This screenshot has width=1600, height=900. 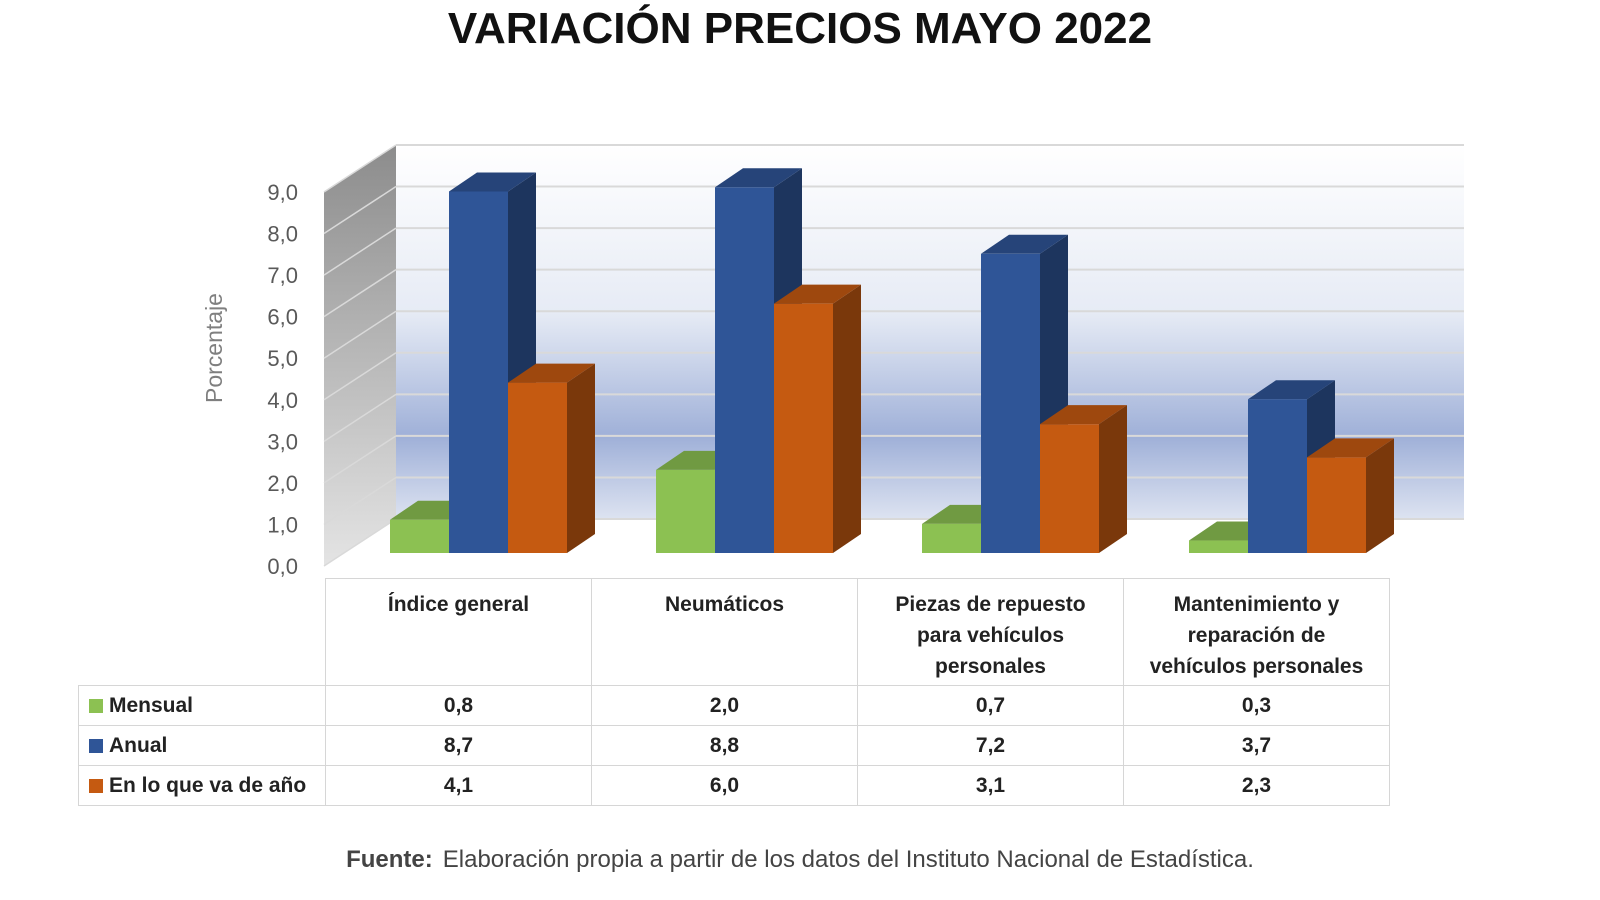 What do you see at coordinates (724, 785) in the screenshot?
I see `data-value: 6,0` at bounding box center [724, 785].